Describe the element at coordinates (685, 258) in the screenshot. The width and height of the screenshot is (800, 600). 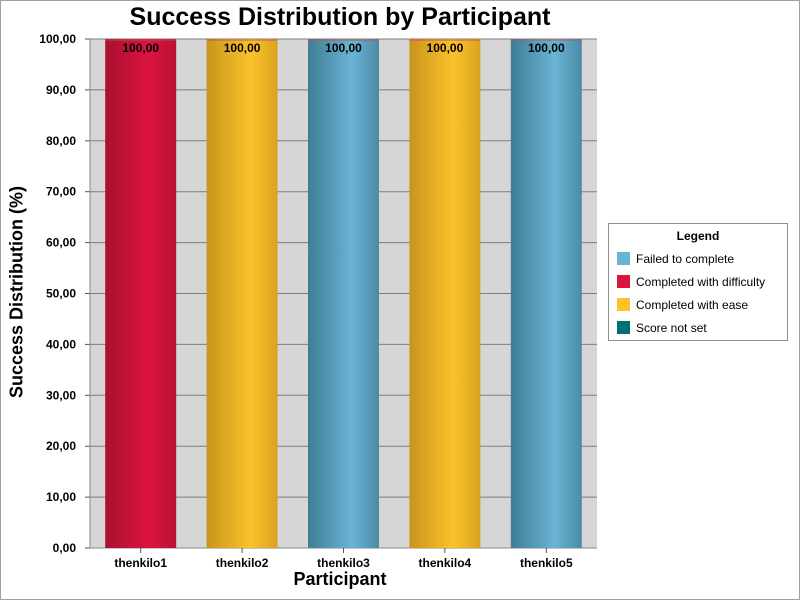
I see `legend-label: Failed to complete` at that location.